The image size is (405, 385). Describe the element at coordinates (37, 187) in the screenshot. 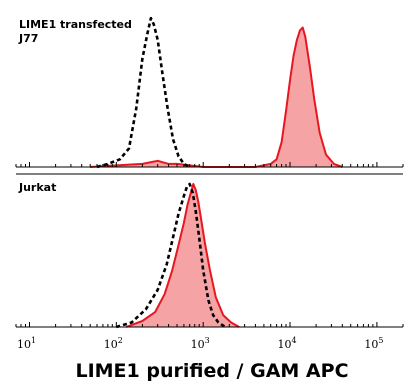

I see `panel-bottom-label: Jurkat` at that location.